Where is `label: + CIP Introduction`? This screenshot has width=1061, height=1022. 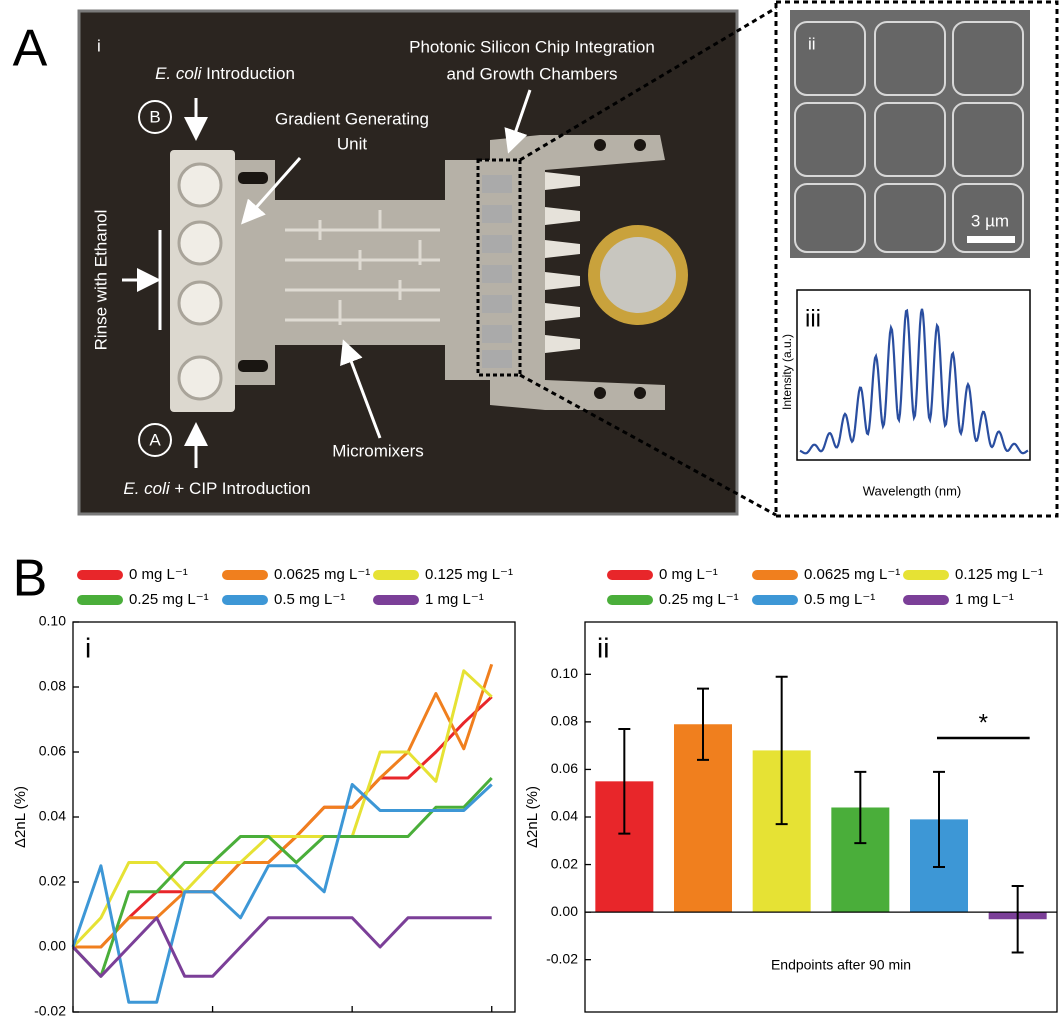 label: + CIP Introduction is located at coordinates (242, 488).